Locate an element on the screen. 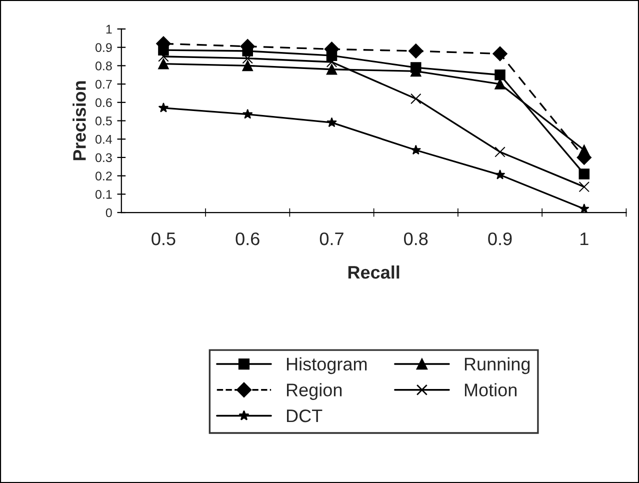  legend-label: Region is located at coordinates (314, 391).